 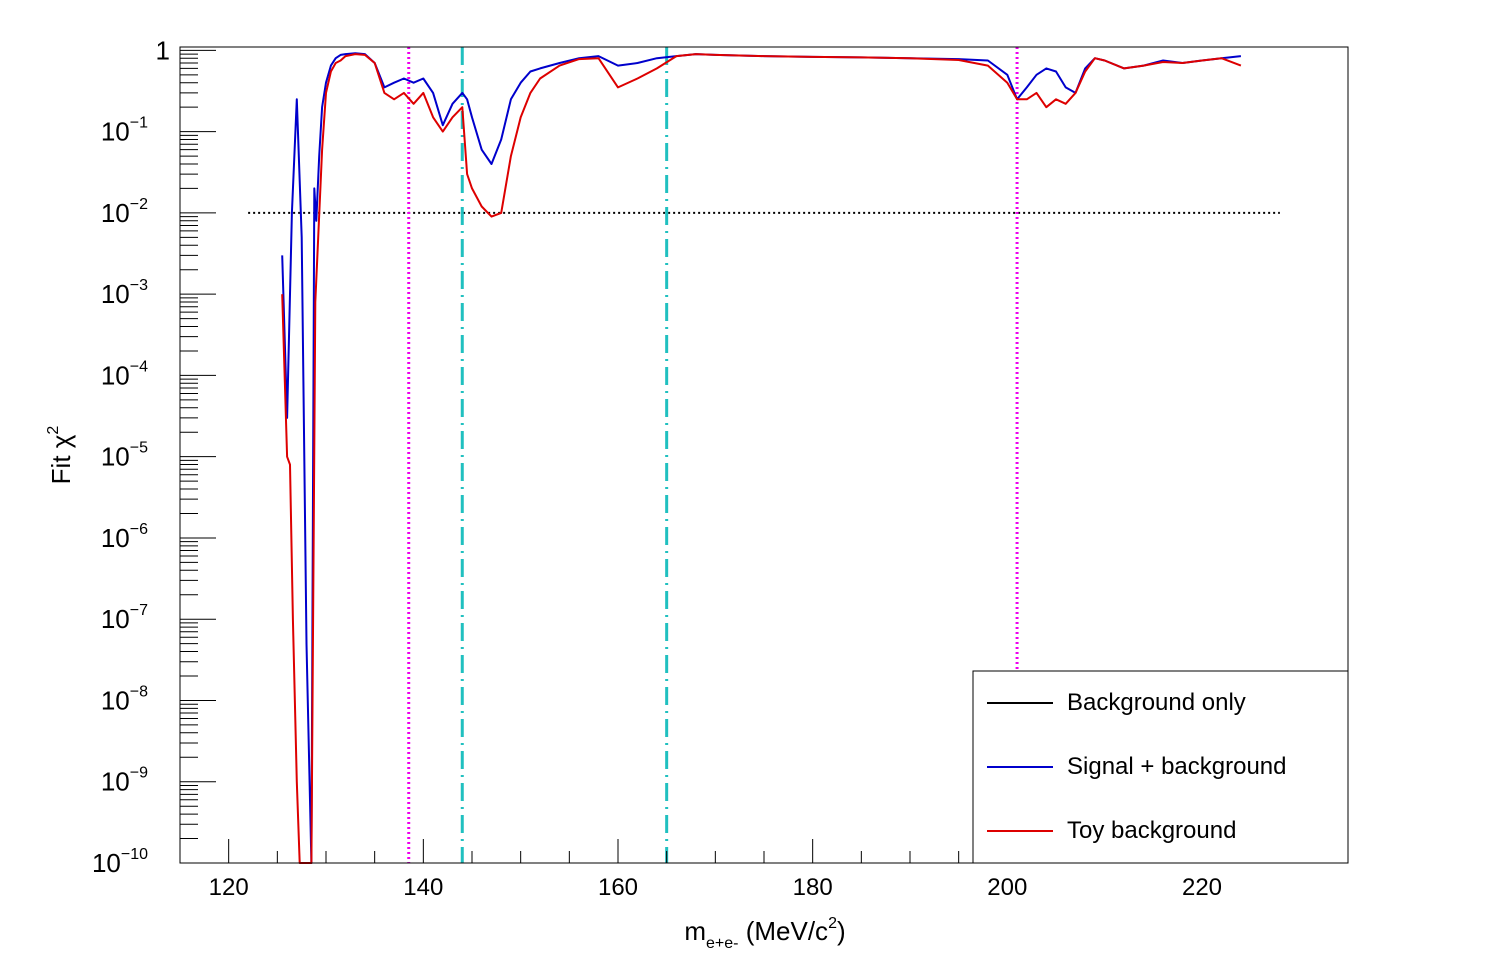 What do you see at coordinates (1177, 766) in the screenshot?
I see `legend-label-signal-background: Signal + background` at bounding box center [1177, 766].